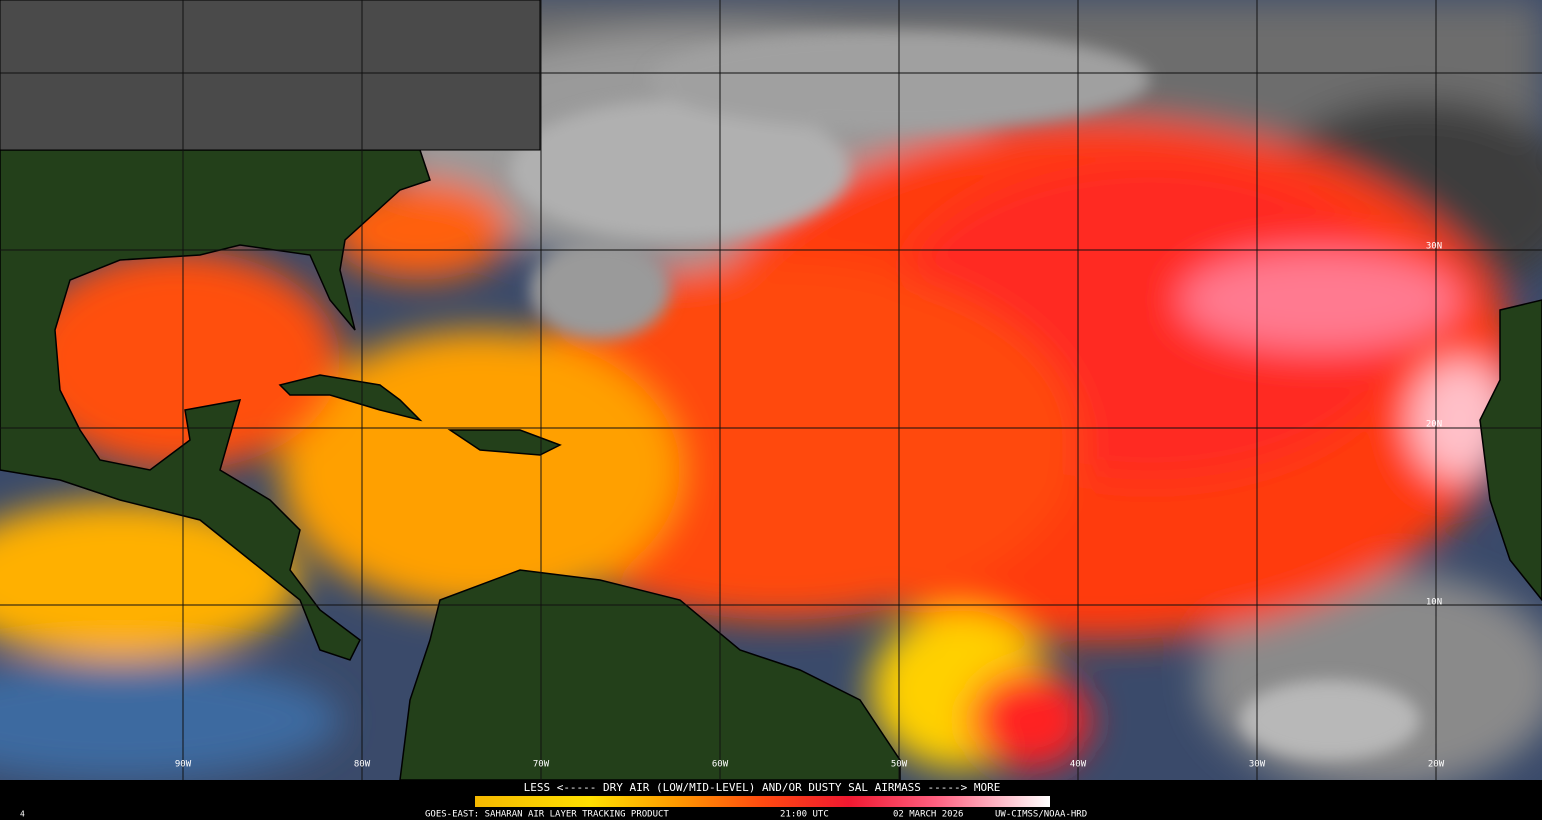 The height and width of the screenshot is (820, 1542). I want to click on longitude-label: 60W, so click(720, 765).